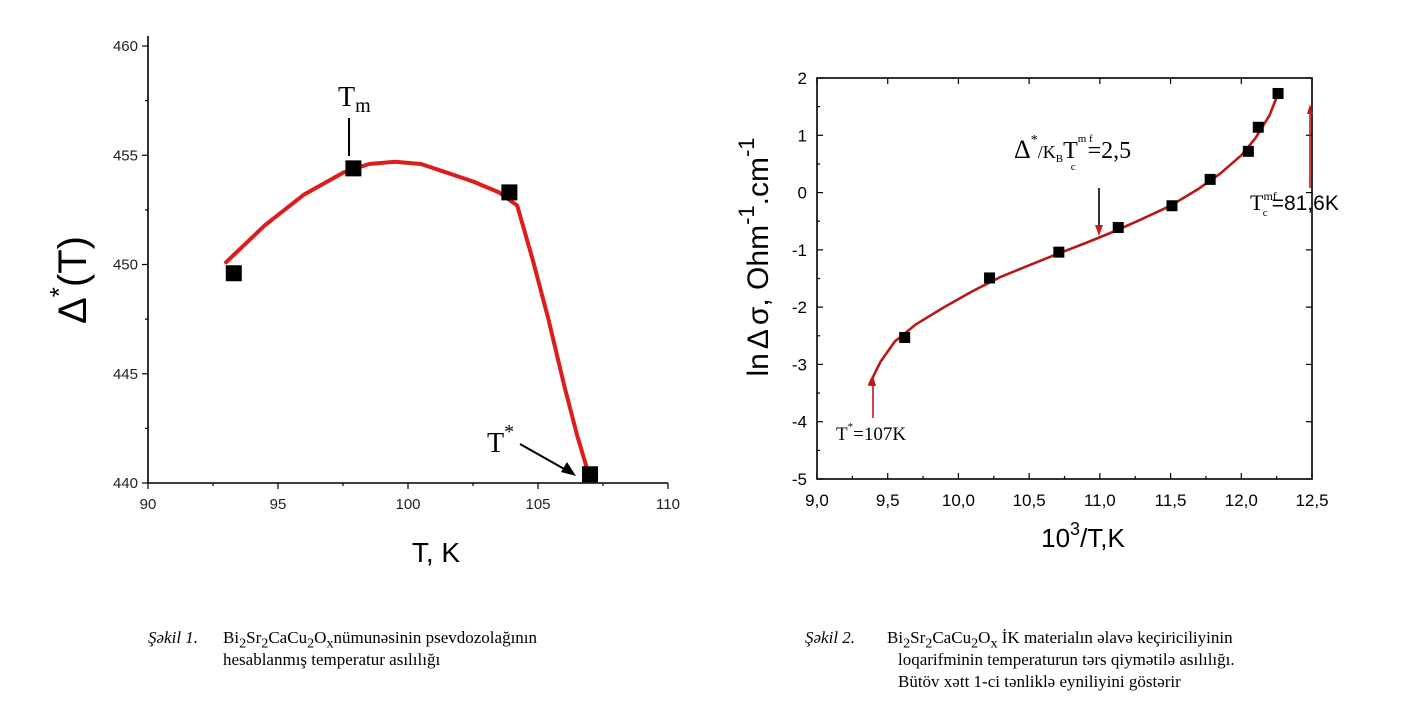  I want to click on chart2-x-tick-label: 12,0, so click(1241, 500).